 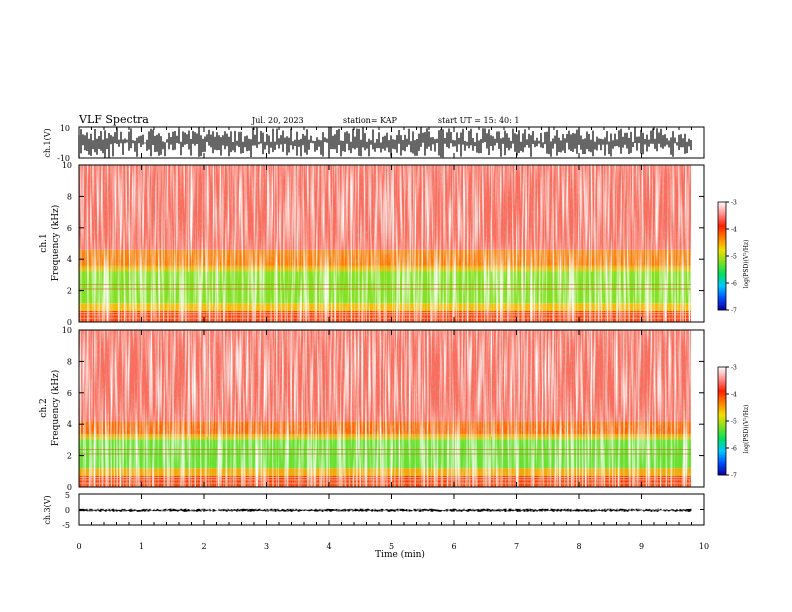 I want to click on start-time-label: start UT = 15: 40: 1, so click(x=478, y=120).